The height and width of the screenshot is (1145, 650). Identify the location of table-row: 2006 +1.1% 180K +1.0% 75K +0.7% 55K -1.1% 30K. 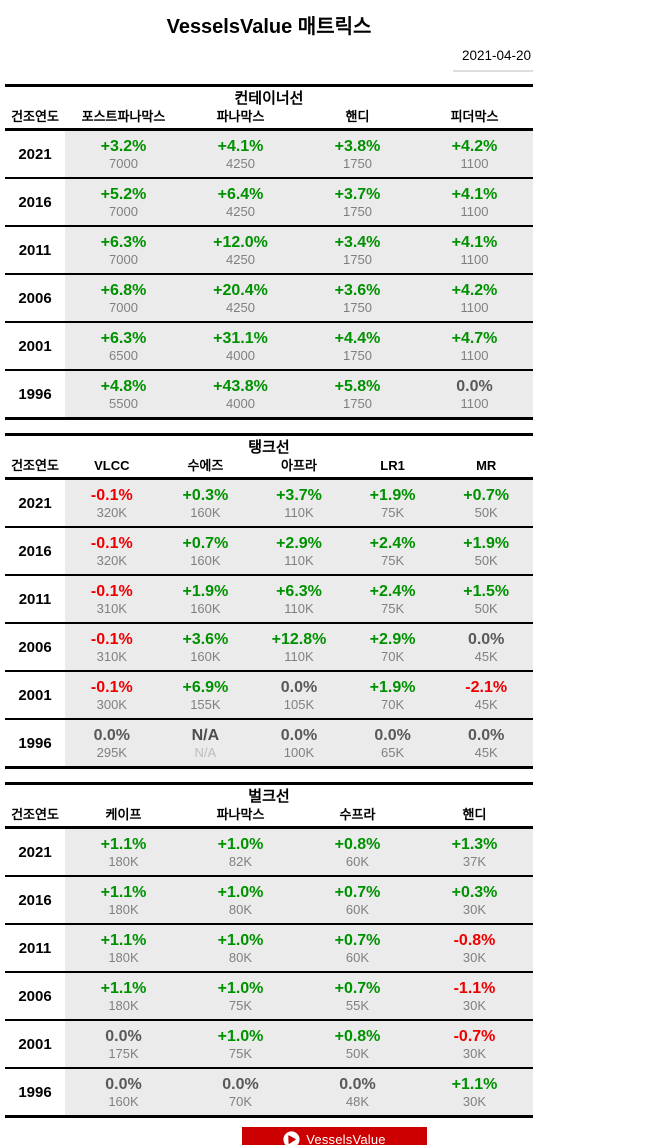
(269, 997).